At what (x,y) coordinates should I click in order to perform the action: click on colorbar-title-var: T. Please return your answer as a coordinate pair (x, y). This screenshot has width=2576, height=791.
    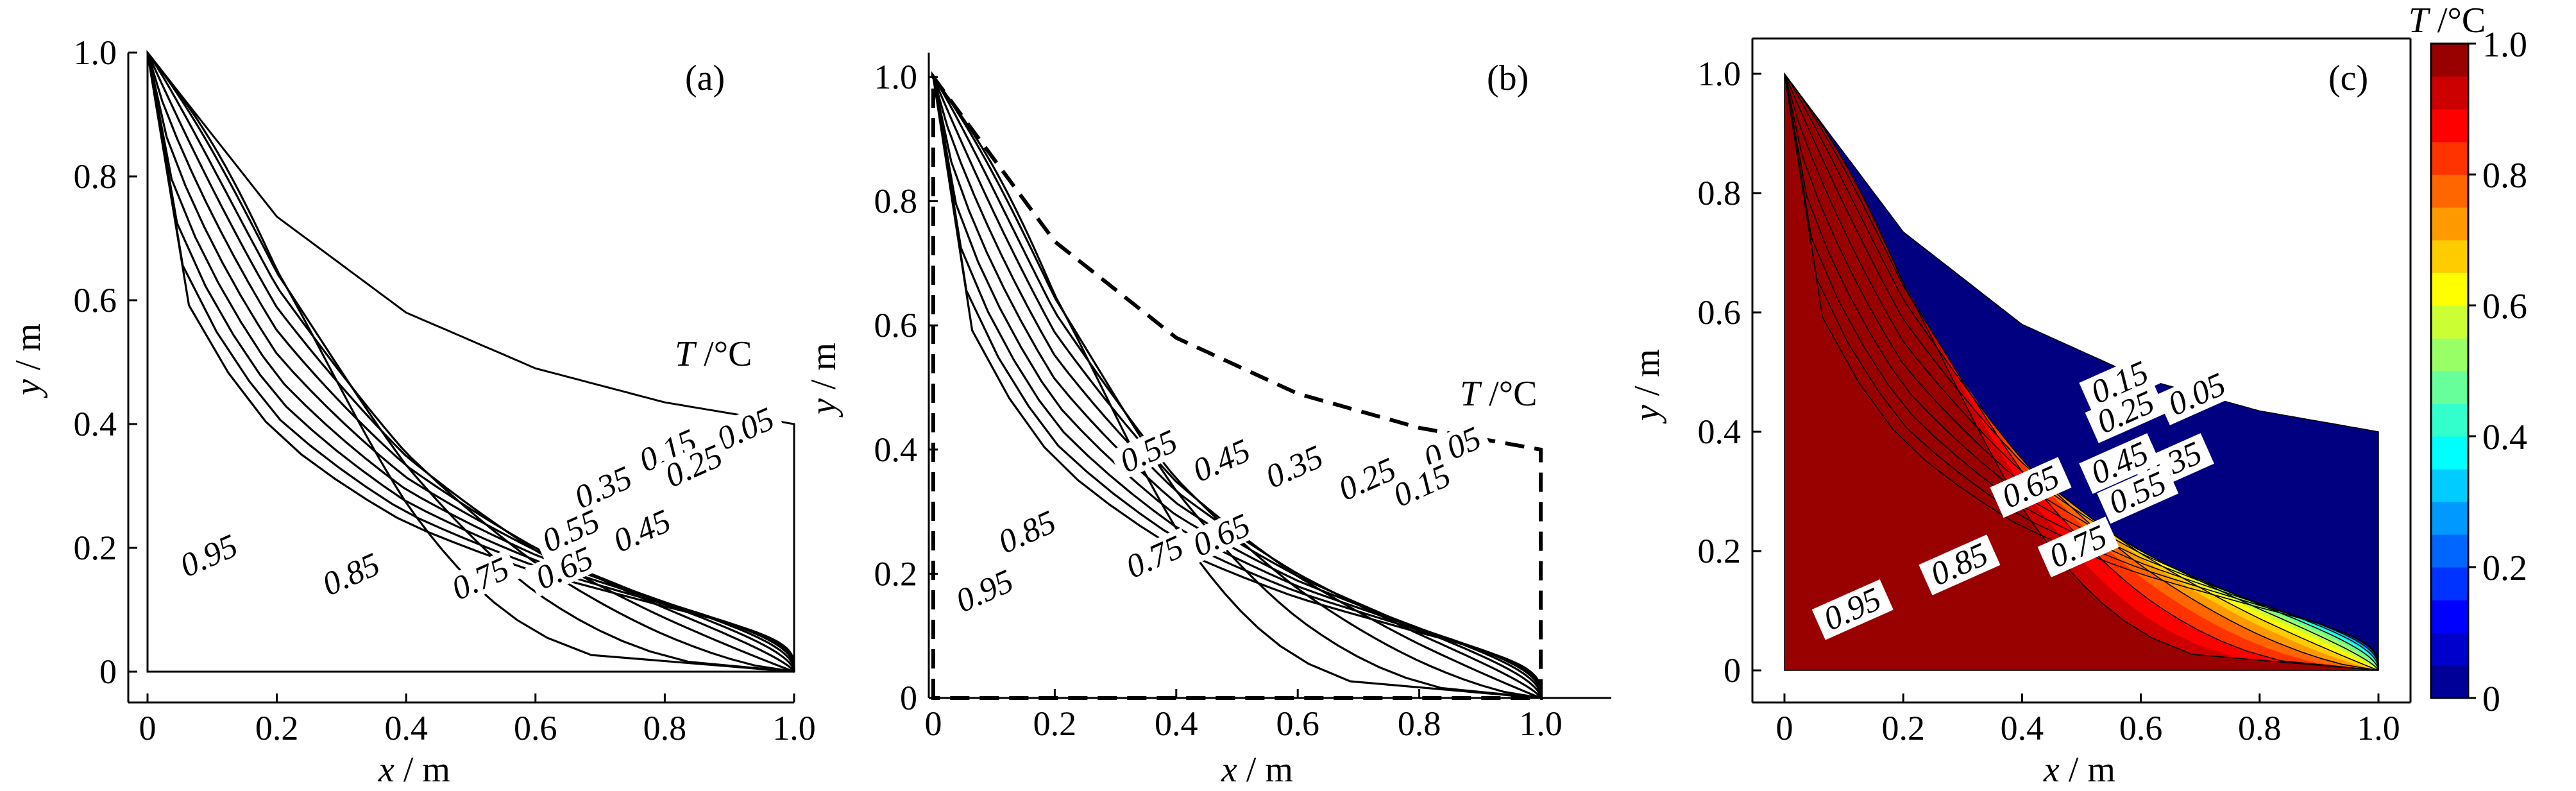
    Looking at the image, I should click on (2420, 20).